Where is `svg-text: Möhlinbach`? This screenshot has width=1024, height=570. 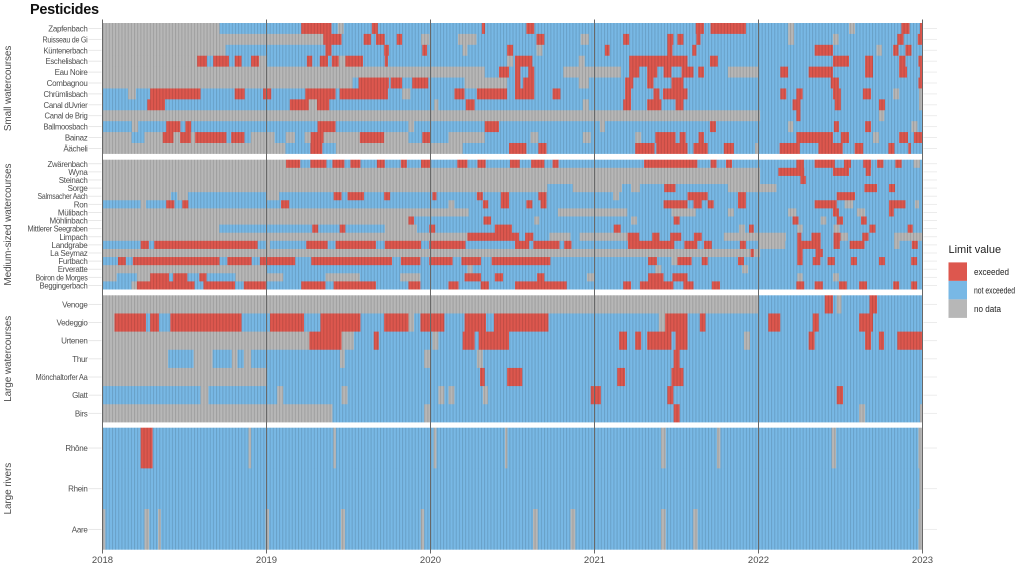 svg-text: Möhlinbach is located at coordinates (69, 221).